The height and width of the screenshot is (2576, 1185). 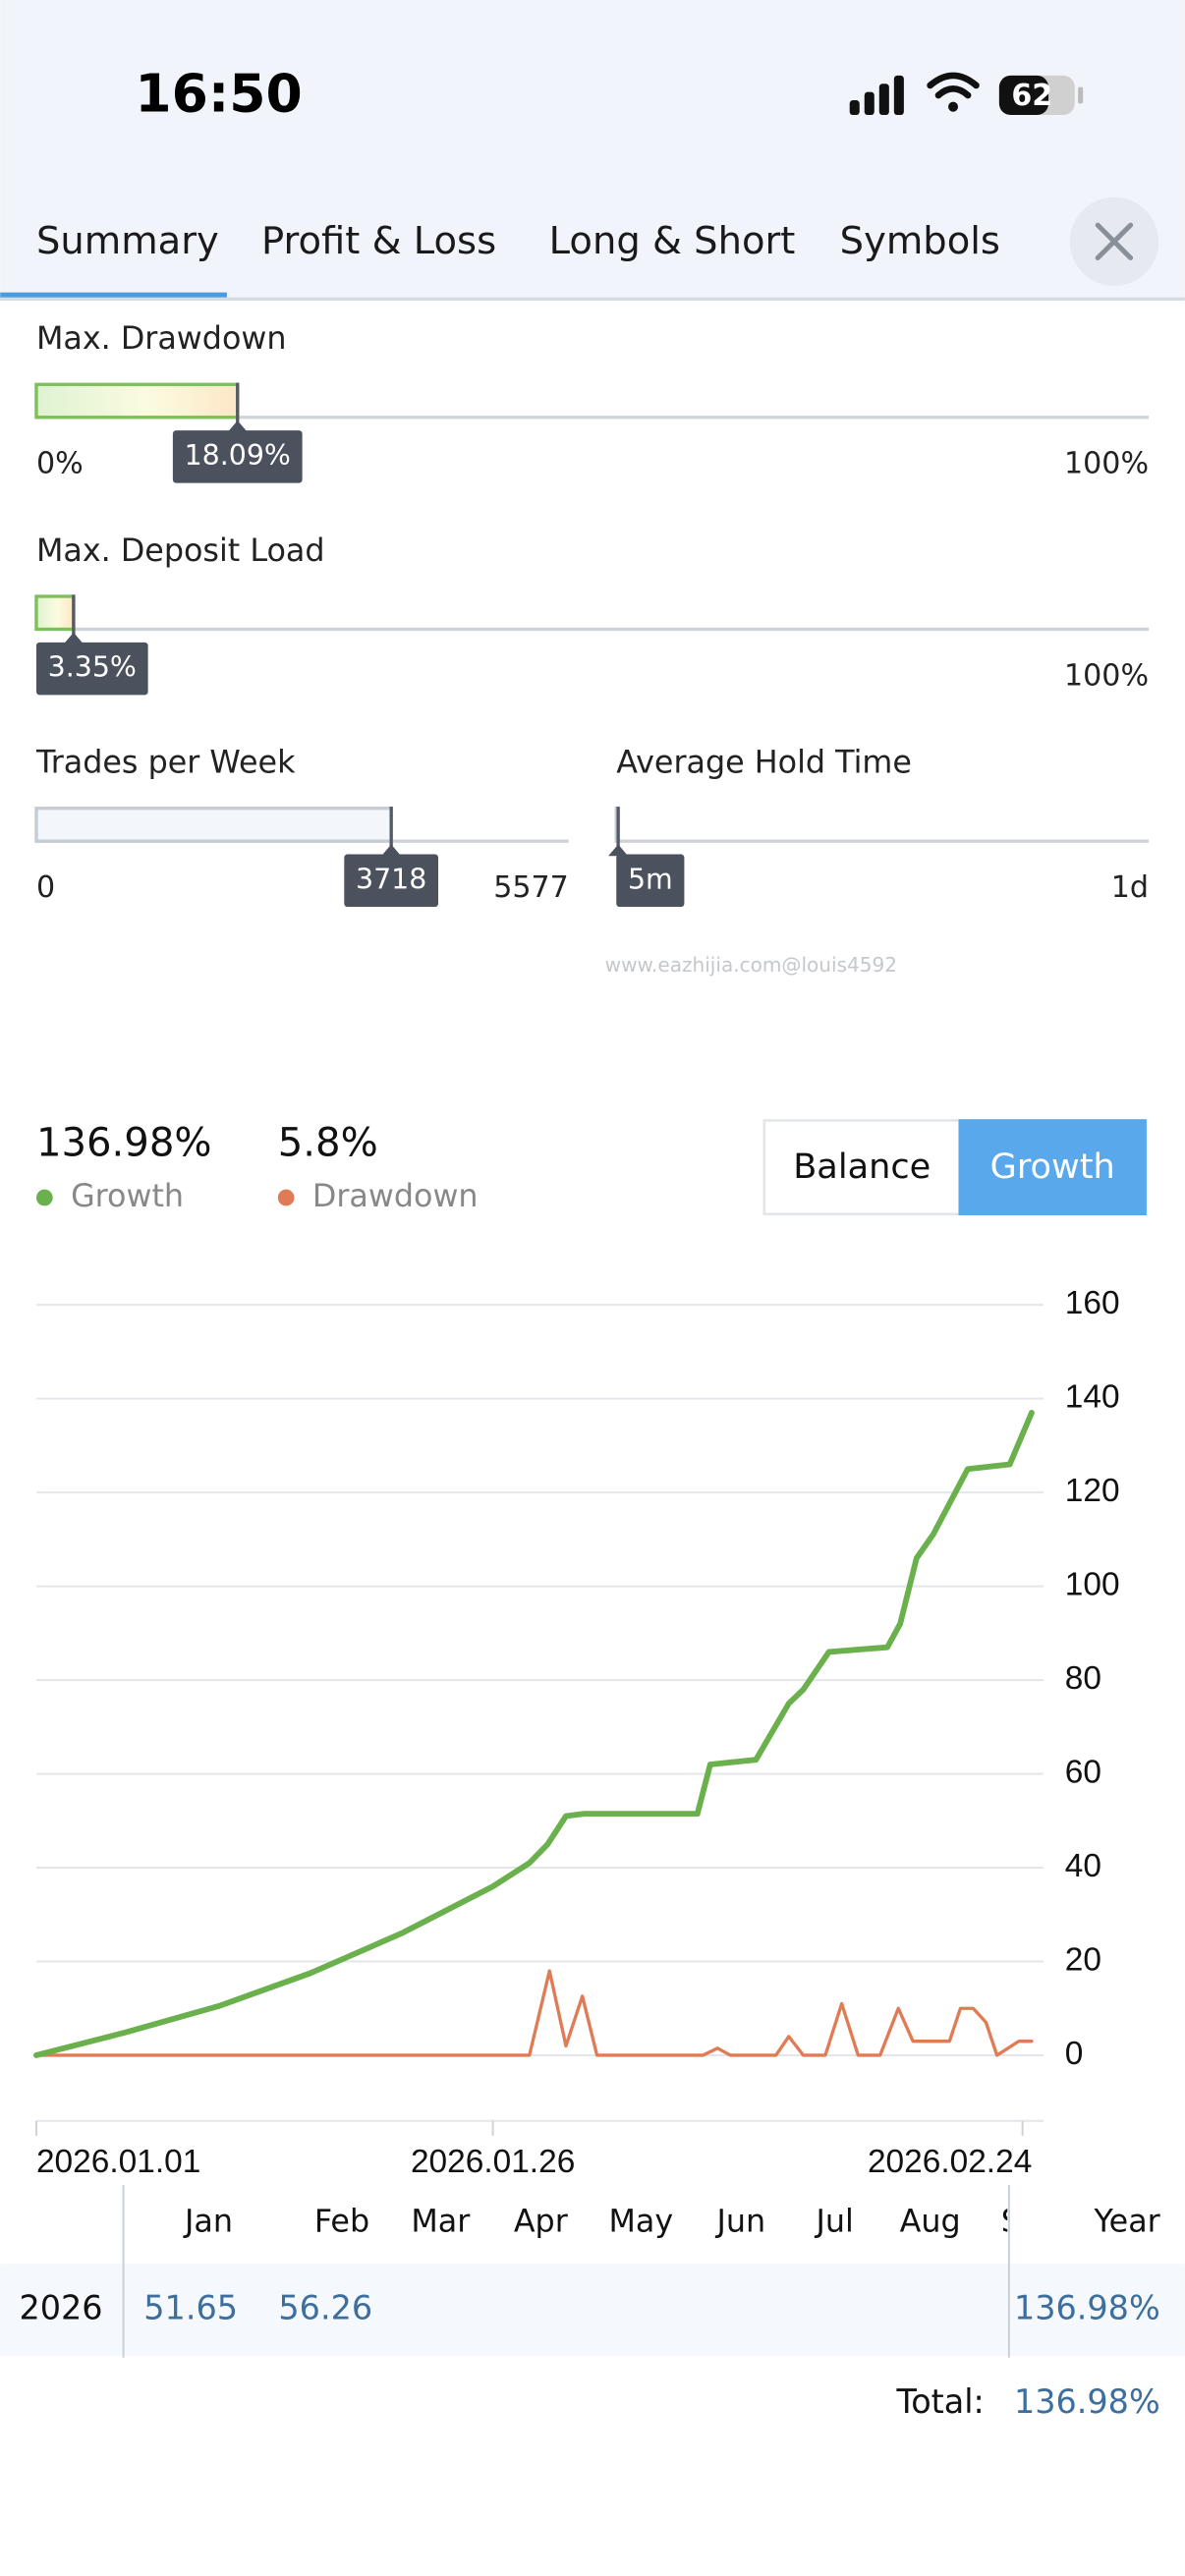 What do you see at coordinates (592, 150) in the screenshot?
I see `header-bg` at bounding box center [592, 150].